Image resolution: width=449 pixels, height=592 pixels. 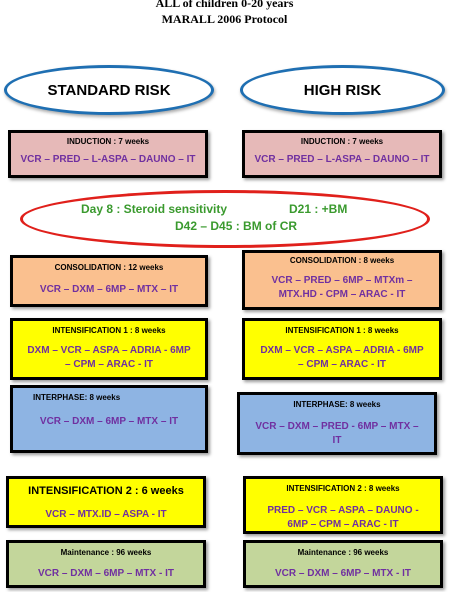 What do you see at coordinates (109, 364) in the screenshot?
I see `standard-intensification1-drugs-line2: – CPM – ARAC - IT` at bounding box center [109, 364].